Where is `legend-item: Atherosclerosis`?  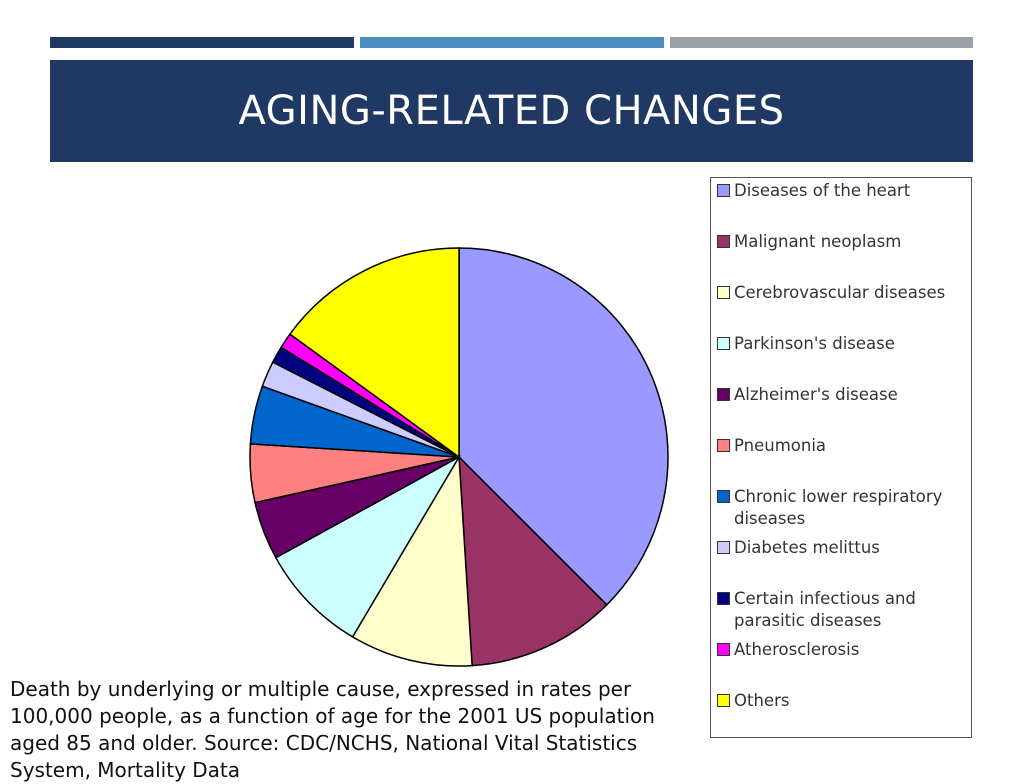 legend-item: Atherosclerosis is located at coordinates (842, 650).